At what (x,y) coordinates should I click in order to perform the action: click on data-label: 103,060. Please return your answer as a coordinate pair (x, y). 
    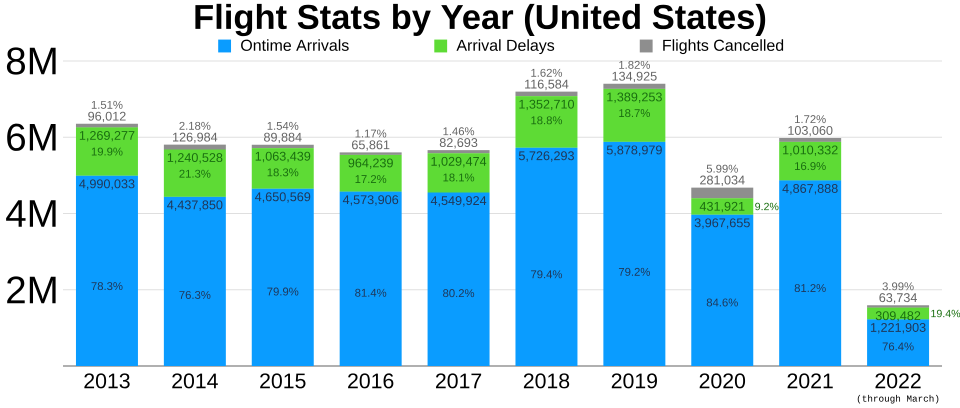
    Looking at the image, I should click on (810, 131).